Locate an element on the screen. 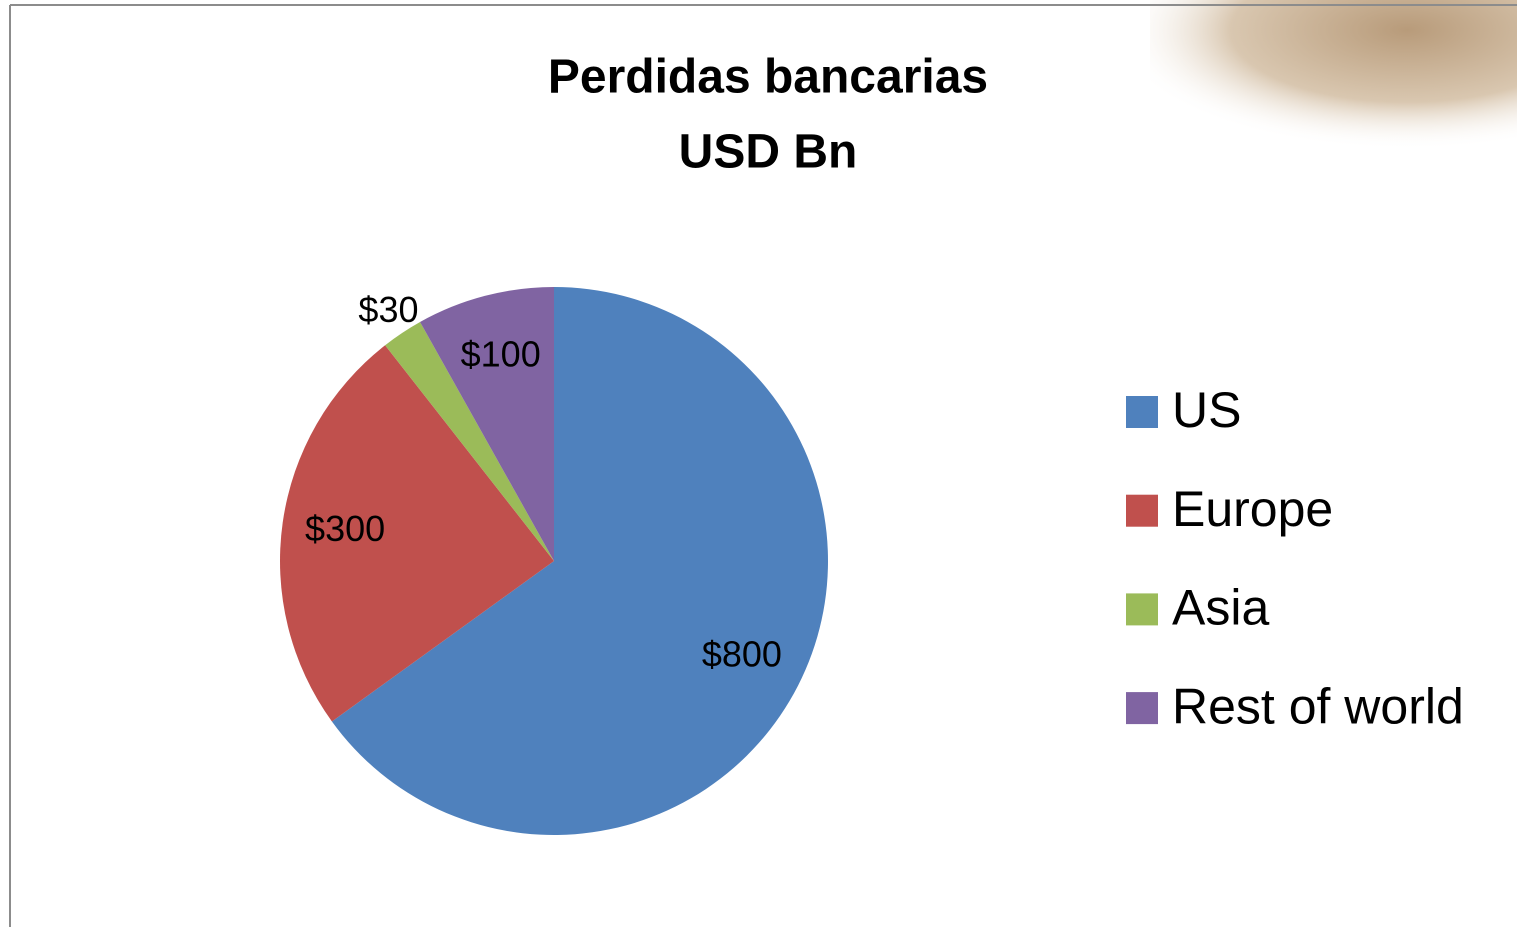 The height and width of the screenshot is (932, 1517). legend-label: Rest of world is located at coordinates (1318, 706).